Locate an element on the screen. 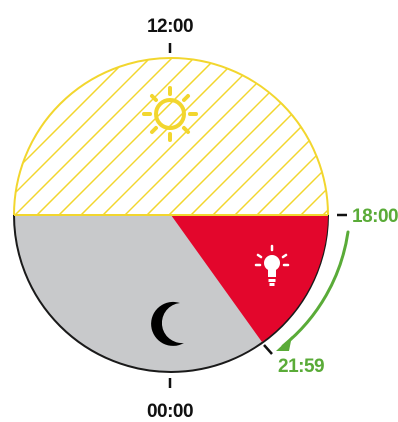 This screenshot has height=422, width=398. label-late: 21:59 is located at coordinates (301, 366).